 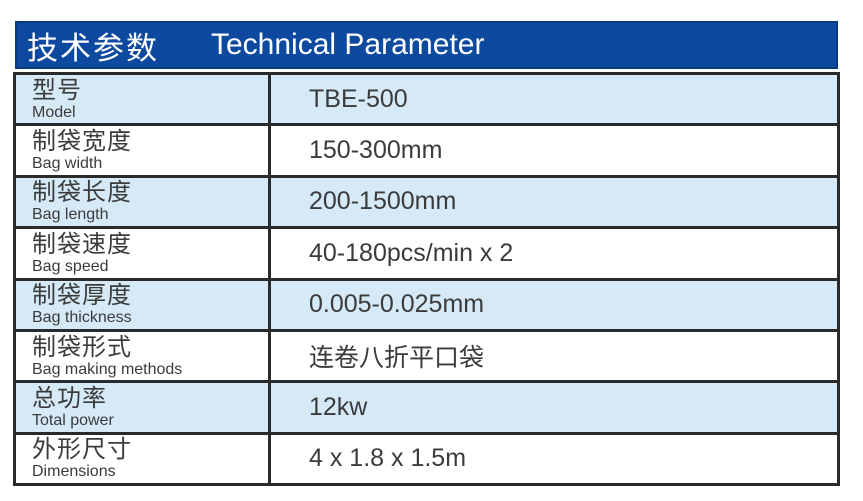 I want to click on table-row: 制袋速度 Bag speed 40-180pcs/min x 2, so click(x=426, y=255).